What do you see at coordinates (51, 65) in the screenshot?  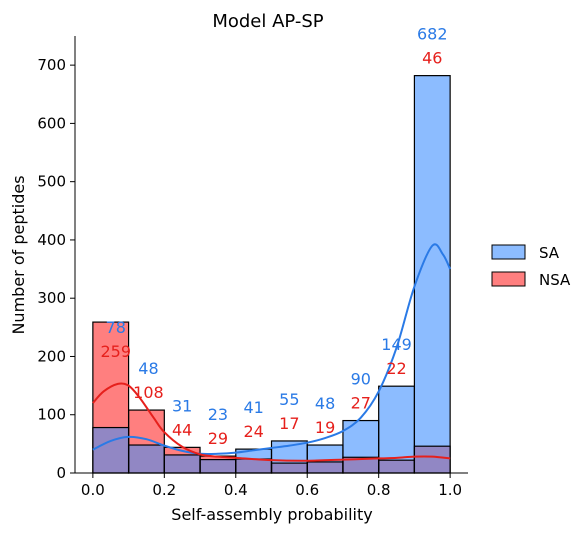 I see `y-tick-label-7: 700` at bounding box center [51, 65].